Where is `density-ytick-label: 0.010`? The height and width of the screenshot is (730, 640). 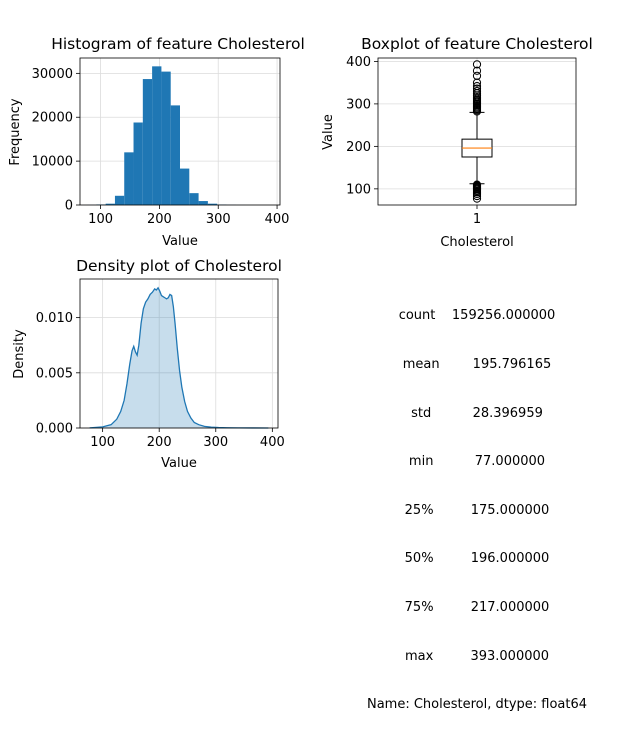
density-ytick-label: 0.010 is located at coordinates (54, 318).